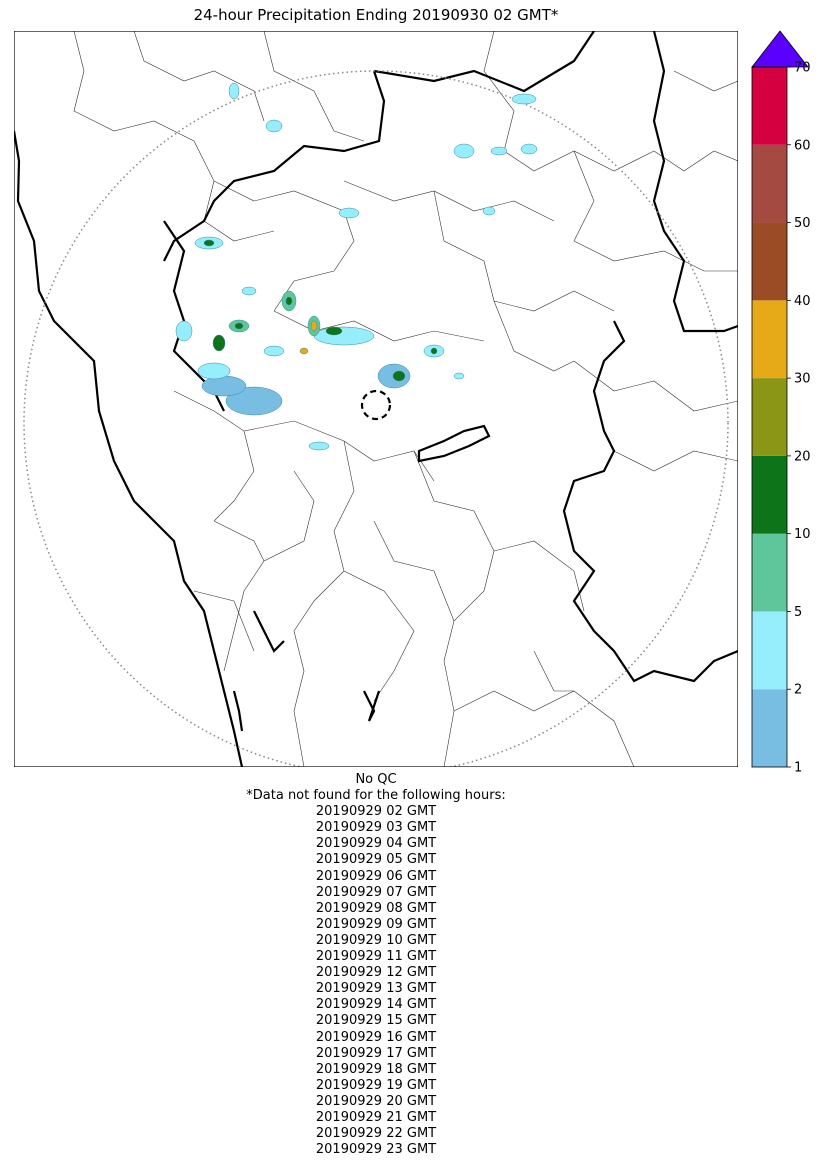 The height and width of the screenshot is (1169, 825). What do you see at coordinates (376, 828) in the screenshot?
I see `missing-hour-item: 20190929 03 GMT` at bounding box center [376, 828].